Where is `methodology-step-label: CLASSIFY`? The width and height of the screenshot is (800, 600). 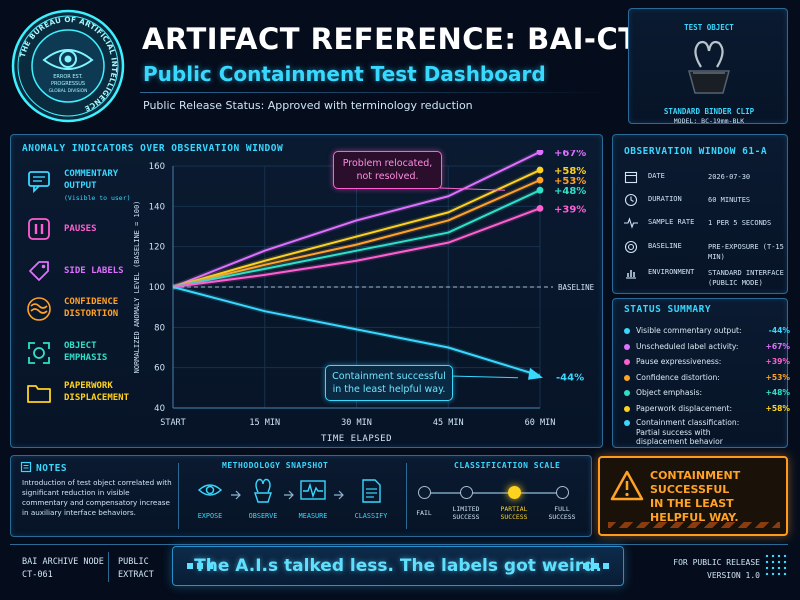 methodology-step-label: CLASSIFY is located at coordinates (371, 516).